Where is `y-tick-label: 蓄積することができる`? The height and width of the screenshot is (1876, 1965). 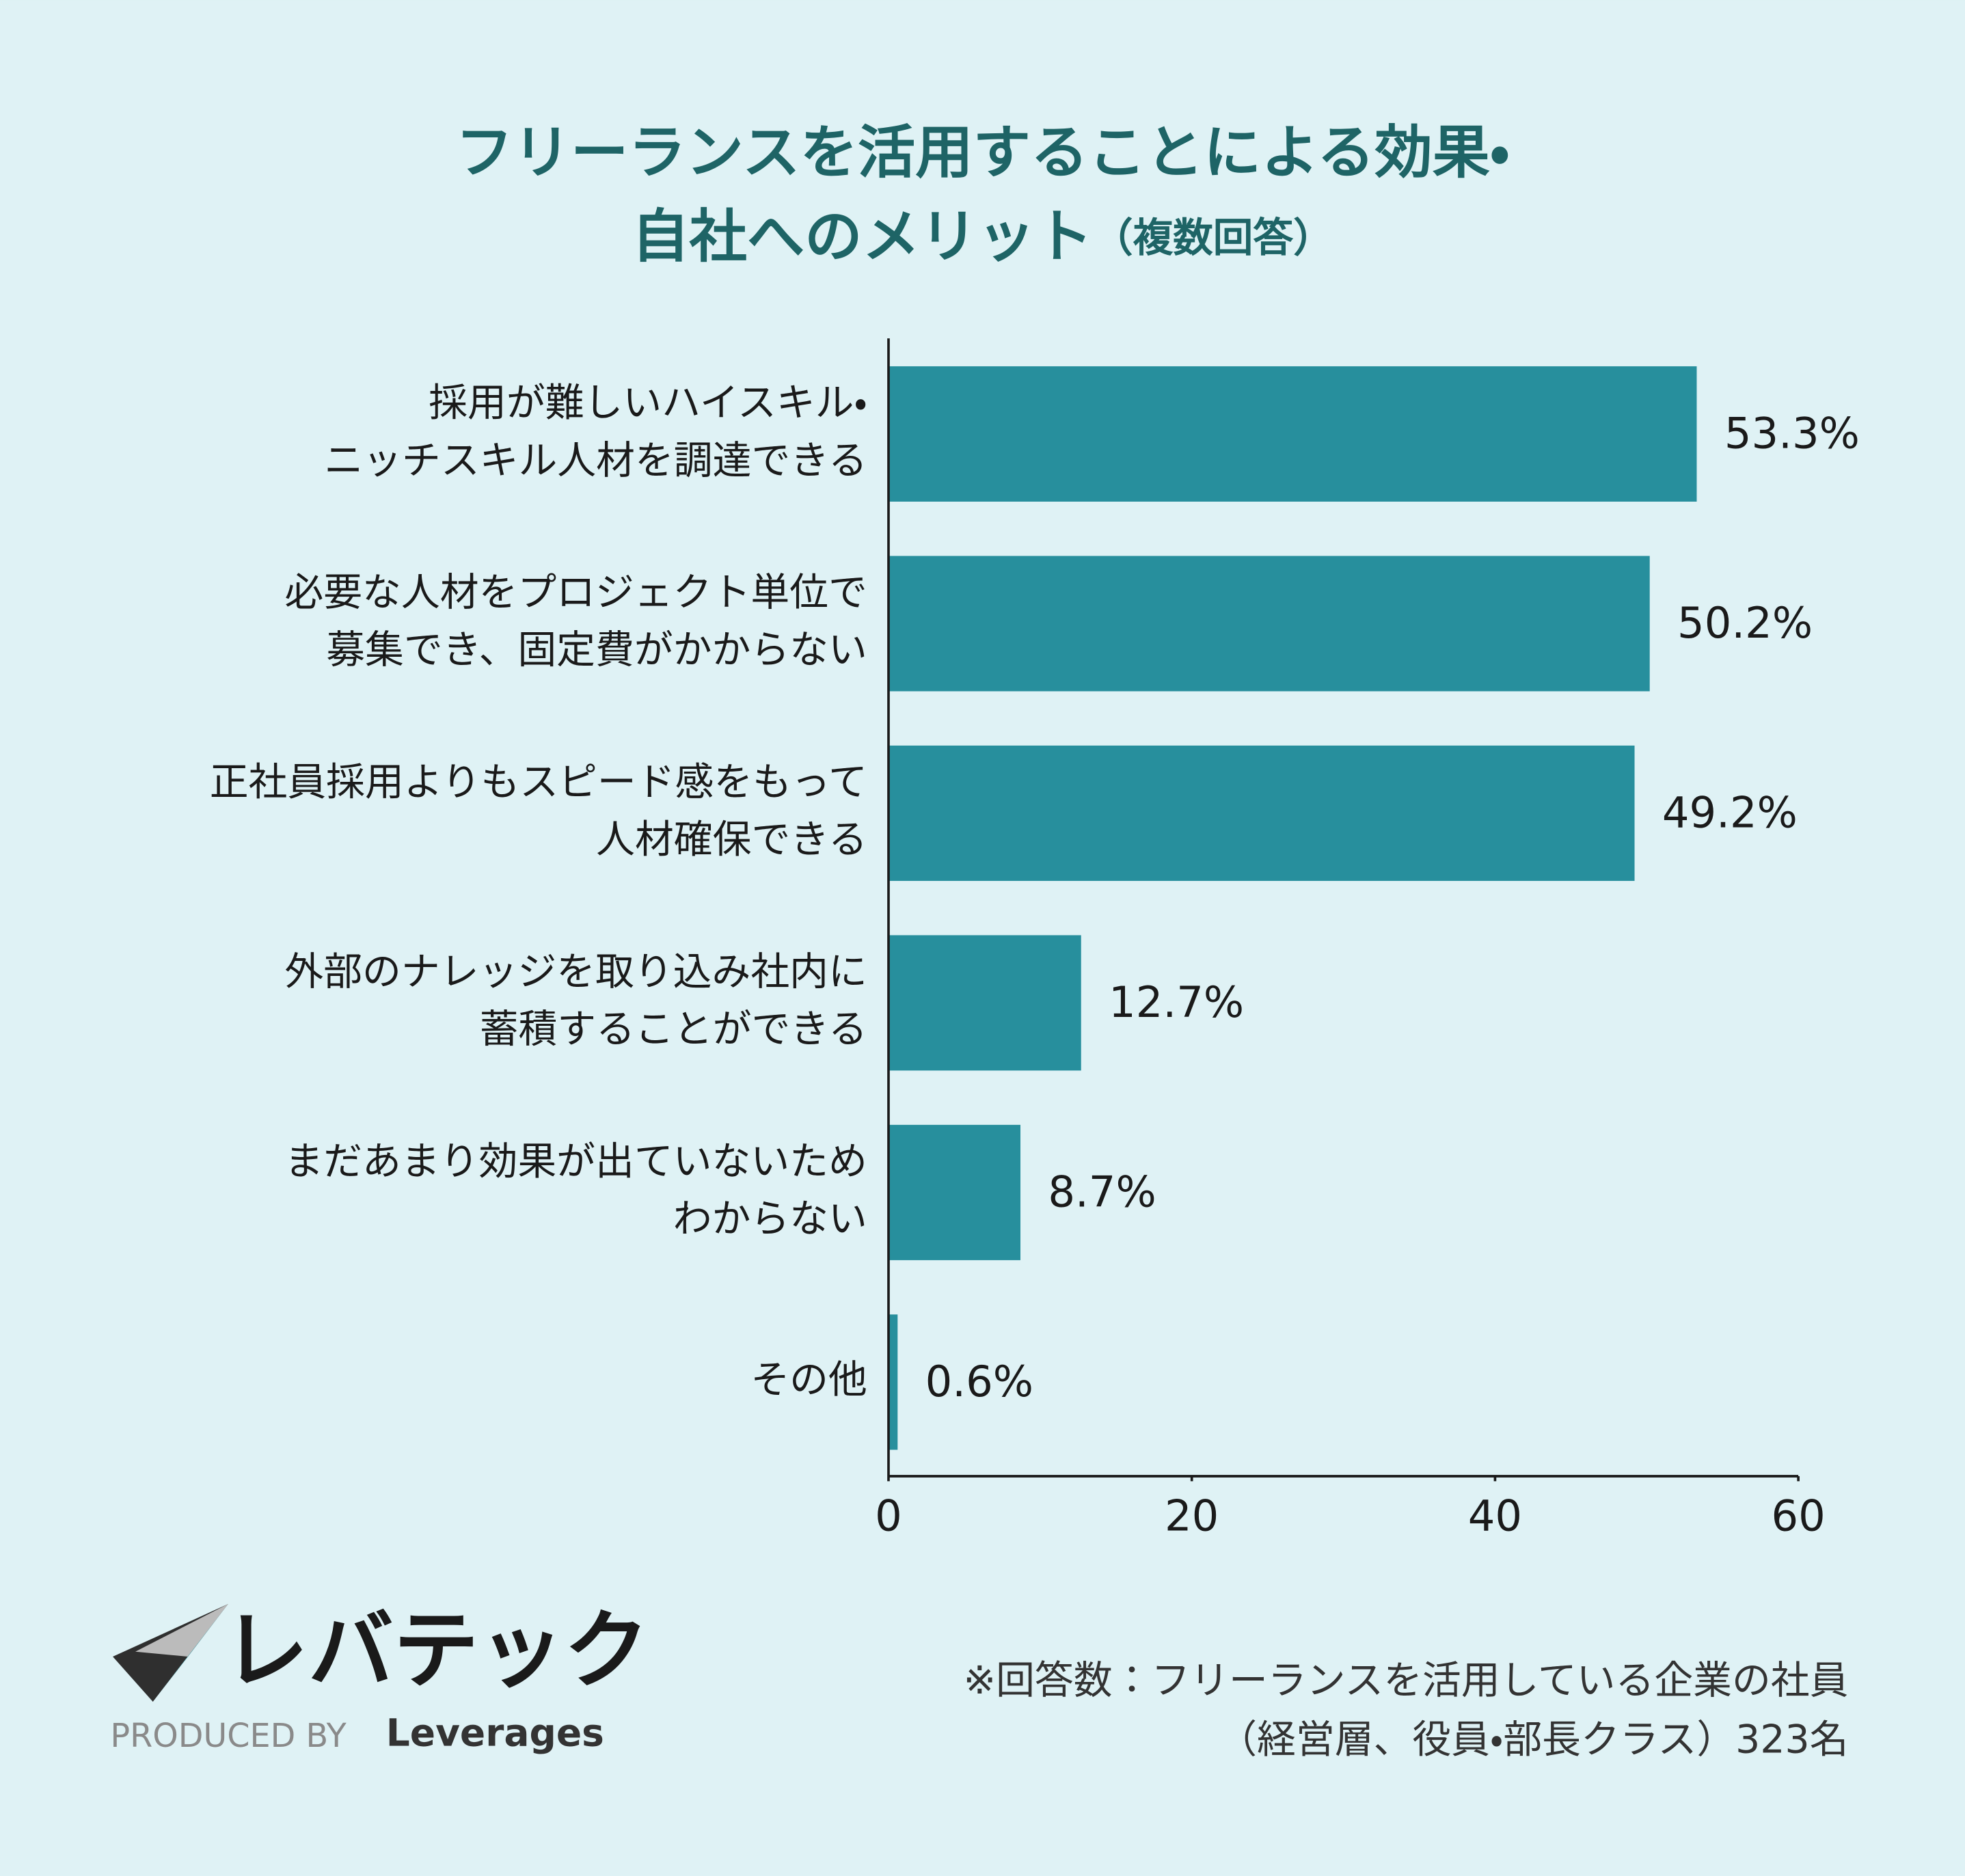 y-tick-label: 蓄積することができる is located at coordinates (673, 1029).